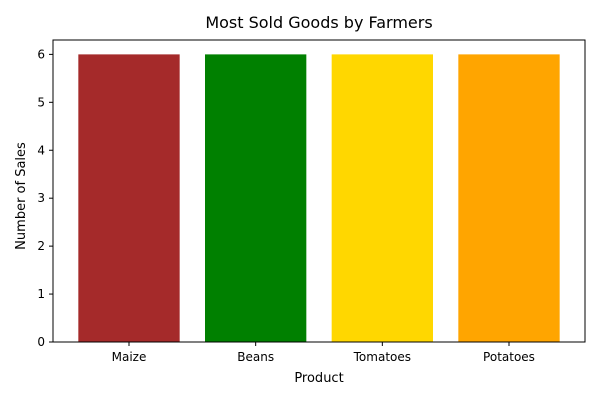 The width and height of the screenshot is (600, 404). What do you see at coordinates (21, 196) in the screenshot?
I see `y-axis-label: Number of Sales` at bounding box center [21, 196].